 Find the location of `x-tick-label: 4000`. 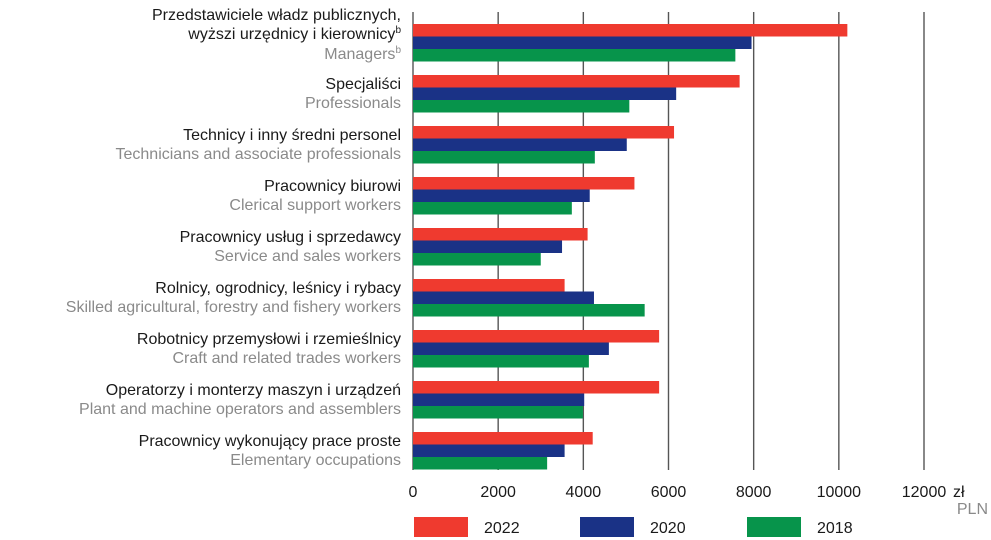

x-tick-label: 4000 is located at coordinates (584, 492).